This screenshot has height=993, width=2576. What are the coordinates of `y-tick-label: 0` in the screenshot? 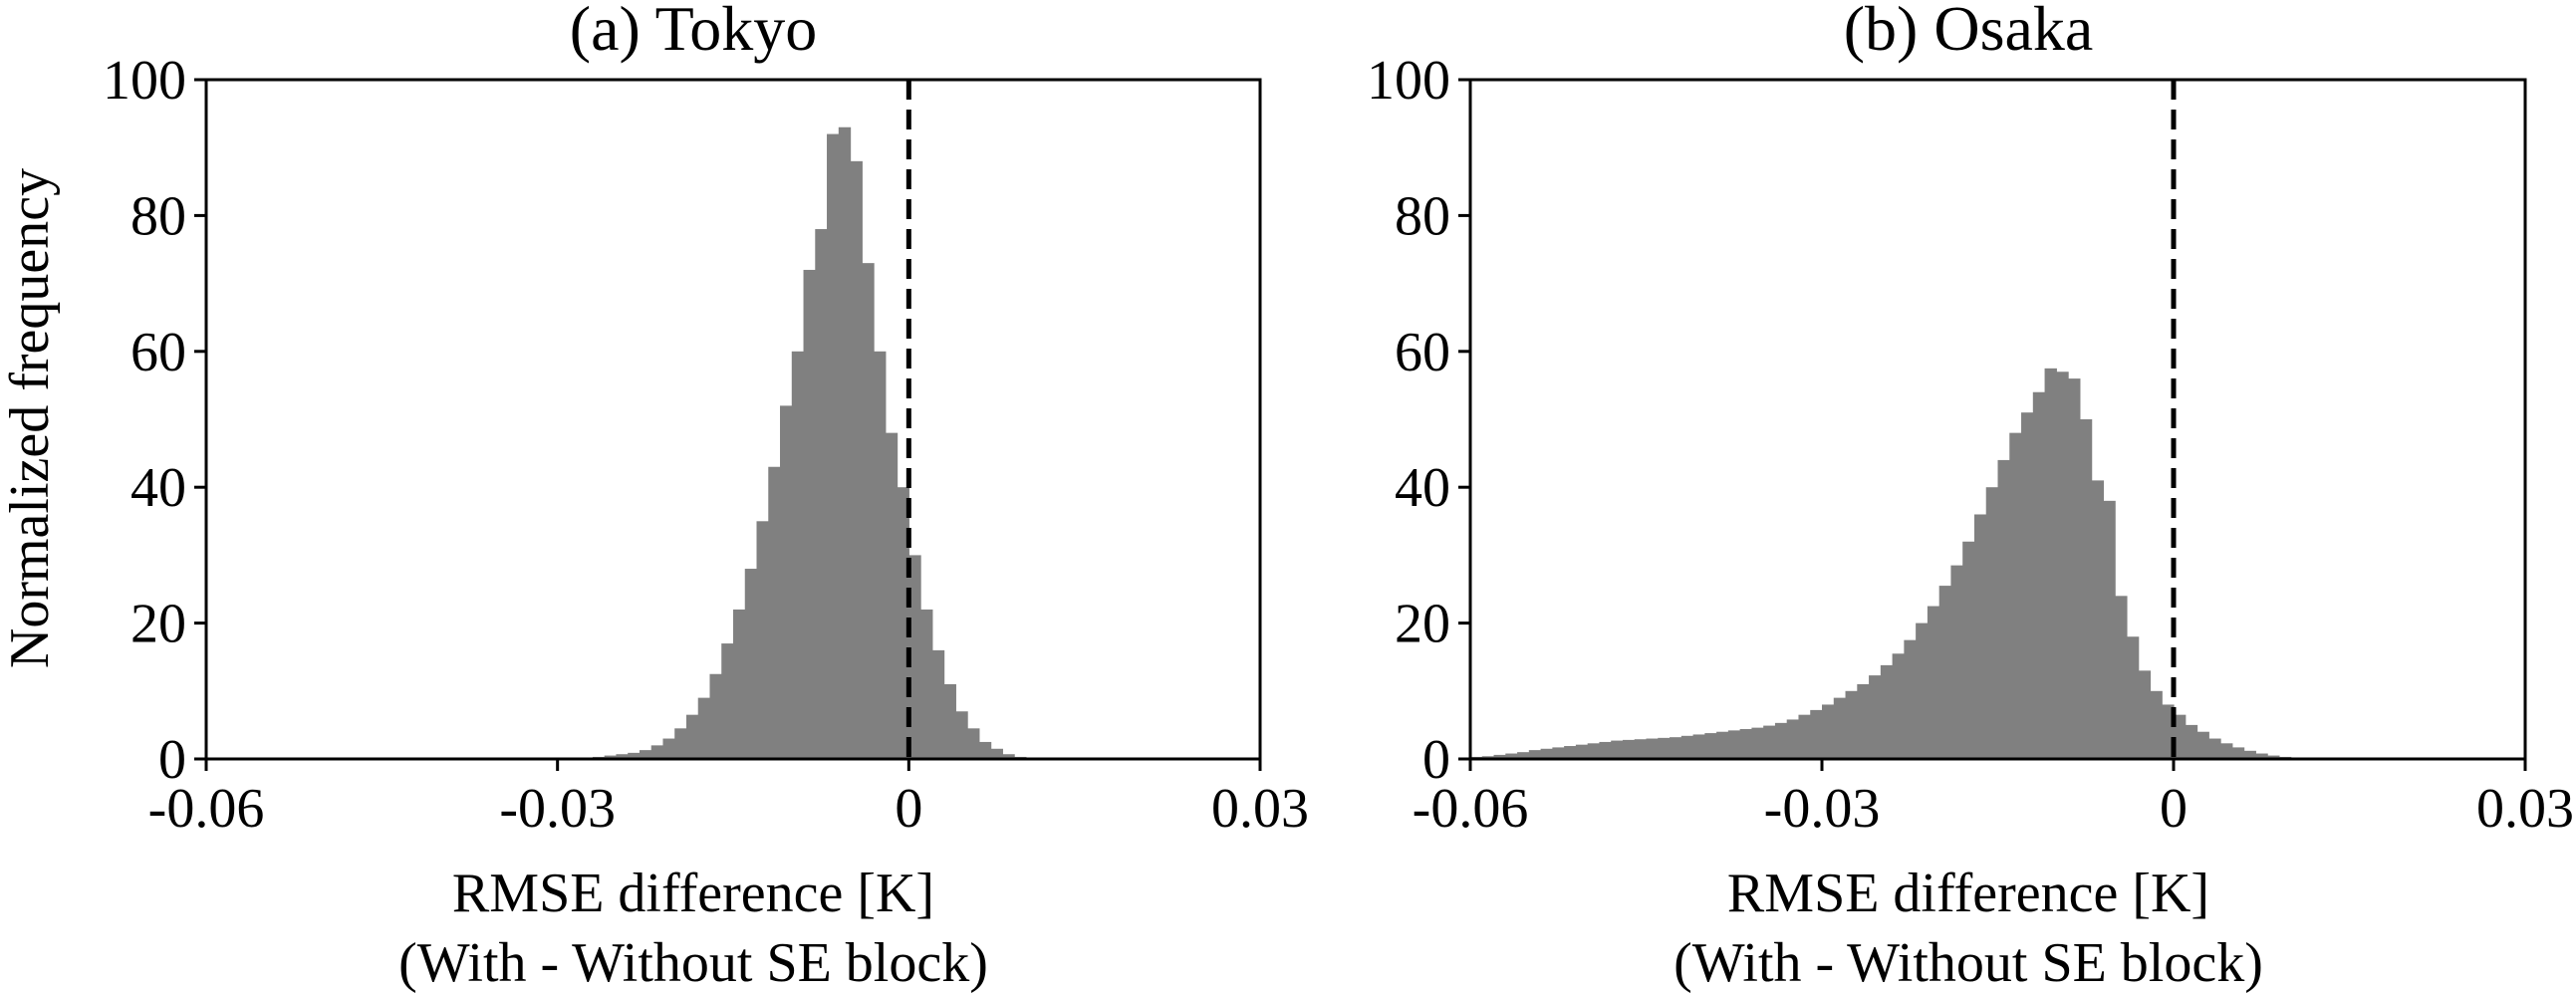 It's located at (172, 760).